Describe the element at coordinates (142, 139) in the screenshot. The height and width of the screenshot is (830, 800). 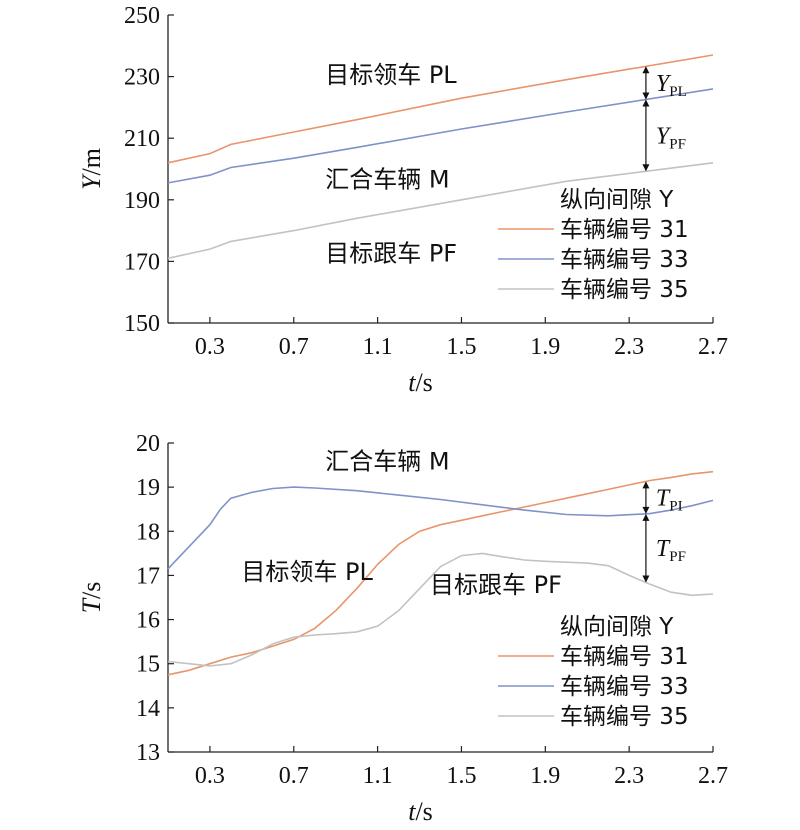
I see `y-tick-label: 210` at that location.